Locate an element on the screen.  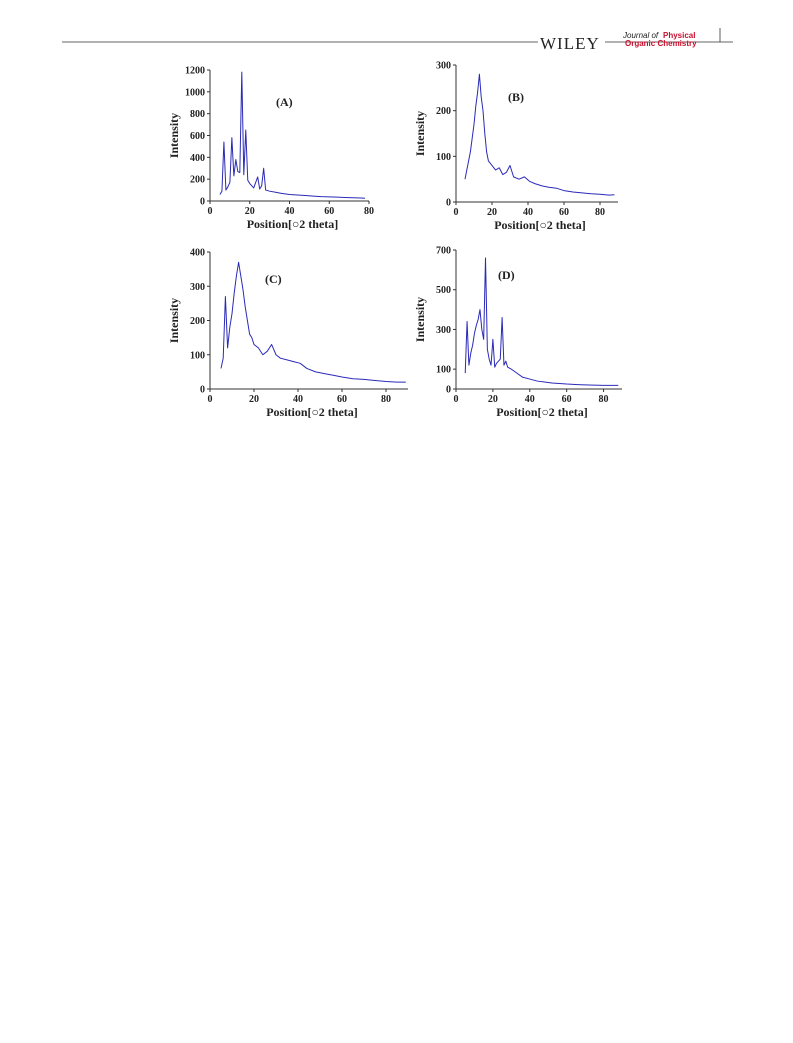
panel-label: (C) is located at coordinates (273, 279).